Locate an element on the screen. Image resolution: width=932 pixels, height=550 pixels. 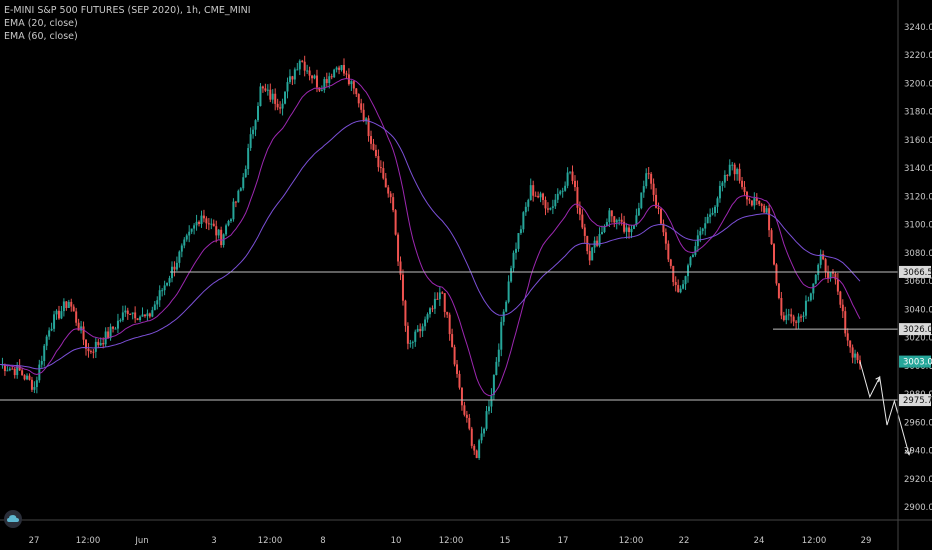
price-tick-label: 3060.00 is located at coordinates (918, 282).